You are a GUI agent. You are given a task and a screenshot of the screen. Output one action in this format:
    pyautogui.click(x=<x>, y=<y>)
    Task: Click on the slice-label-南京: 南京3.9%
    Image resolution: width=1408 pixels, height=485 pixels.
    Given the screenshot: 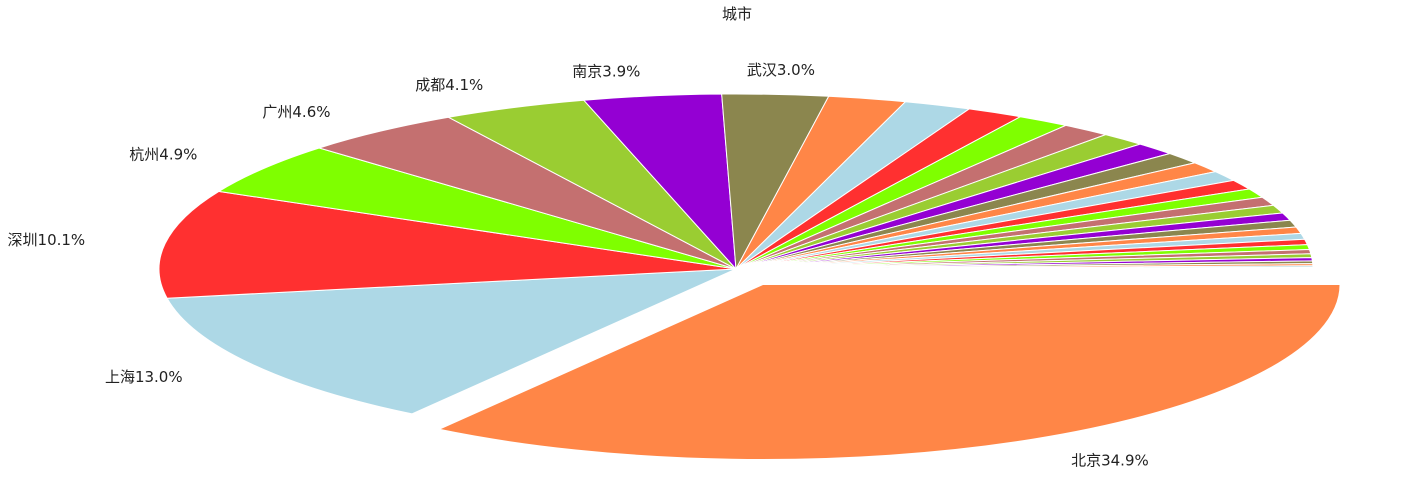 What is the action you would take?
    pyautogui.click(x=606, y=72)
    